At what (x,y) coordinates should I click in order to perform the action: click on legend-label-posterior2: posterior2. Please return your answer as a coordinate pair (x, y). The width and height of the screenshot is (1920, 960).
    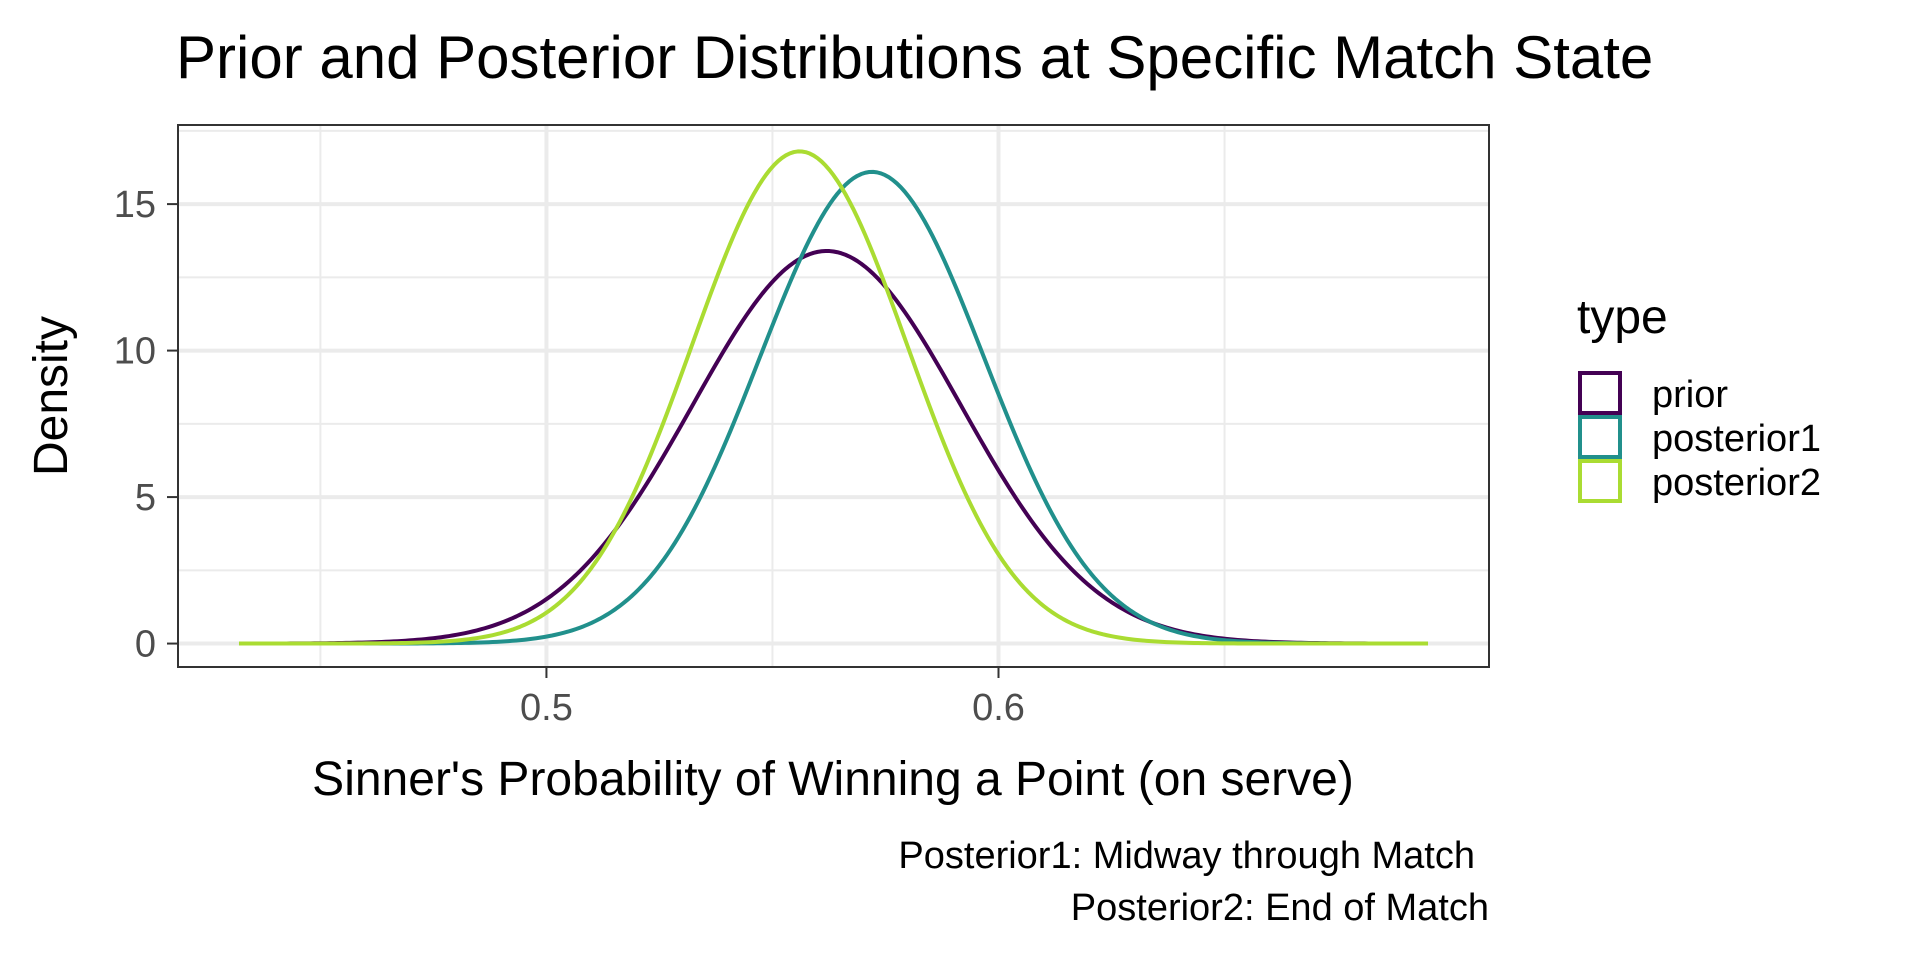
    Looking at the image, I should click on (1736, 483).